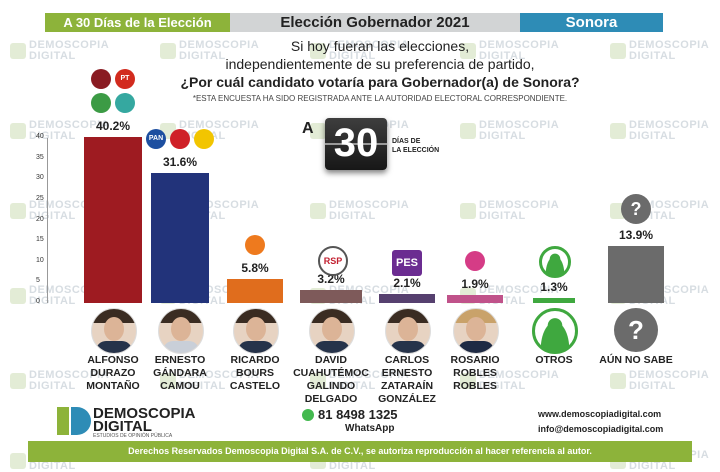 The width and height of the screenshot is (720, 472). What do you see at coordinates (40, 219) in the screenshot?
I see `y-tick-label: 20` at bounding box center [40, 219].